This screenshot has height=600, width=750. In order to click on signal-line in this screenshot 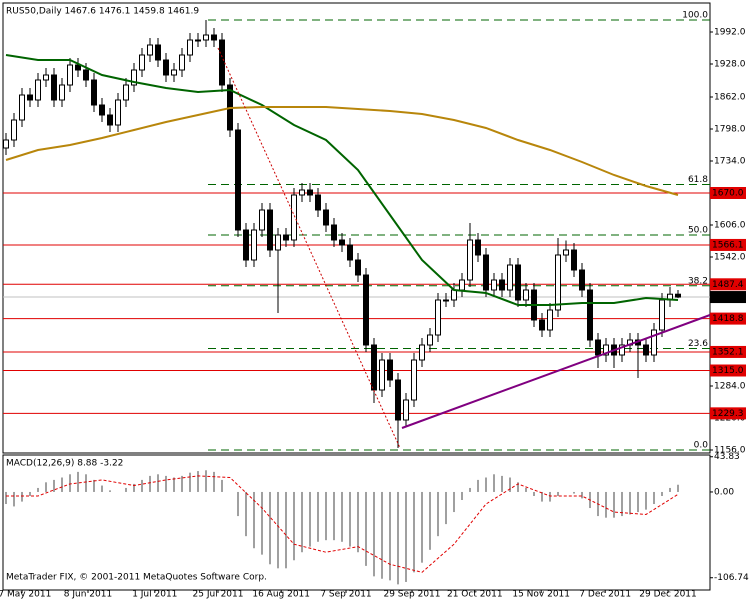, I will do `click(342, 524)`.